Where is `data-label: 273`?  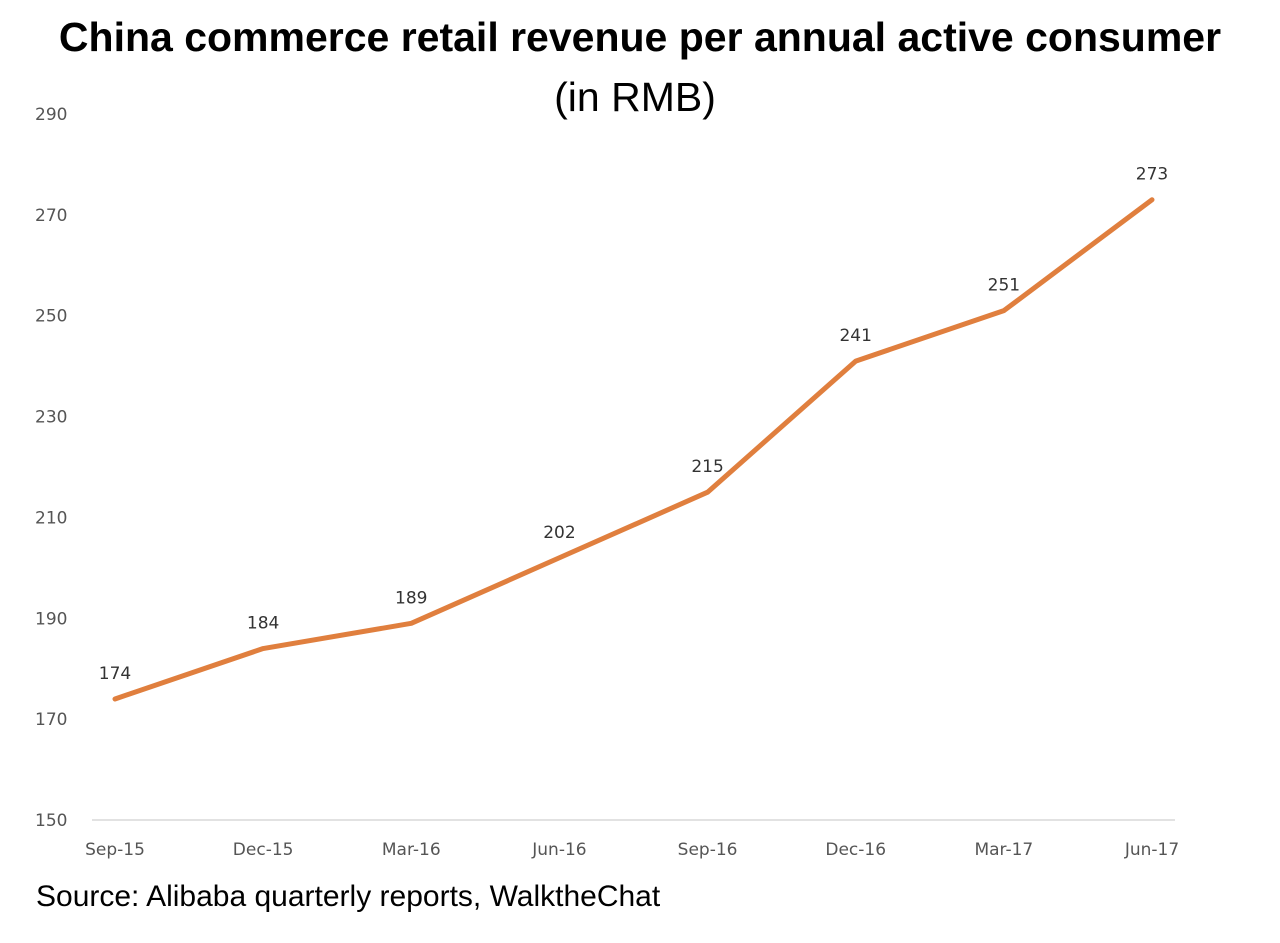
data-label: 273 is located at coordinates (1152, 175).